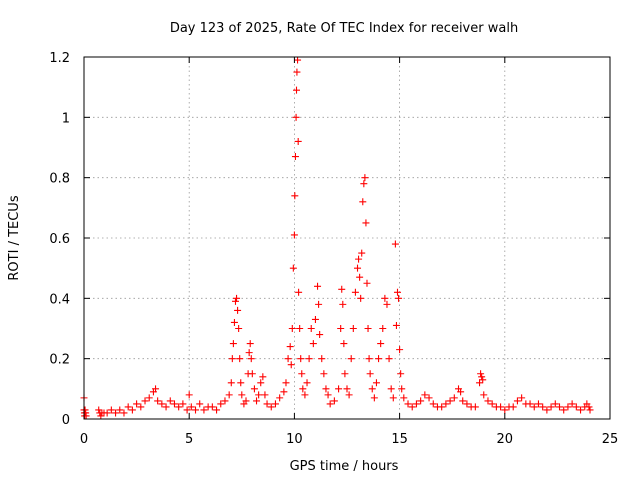  I want to click on y-tick-label: 0.2, so click(59, 360).